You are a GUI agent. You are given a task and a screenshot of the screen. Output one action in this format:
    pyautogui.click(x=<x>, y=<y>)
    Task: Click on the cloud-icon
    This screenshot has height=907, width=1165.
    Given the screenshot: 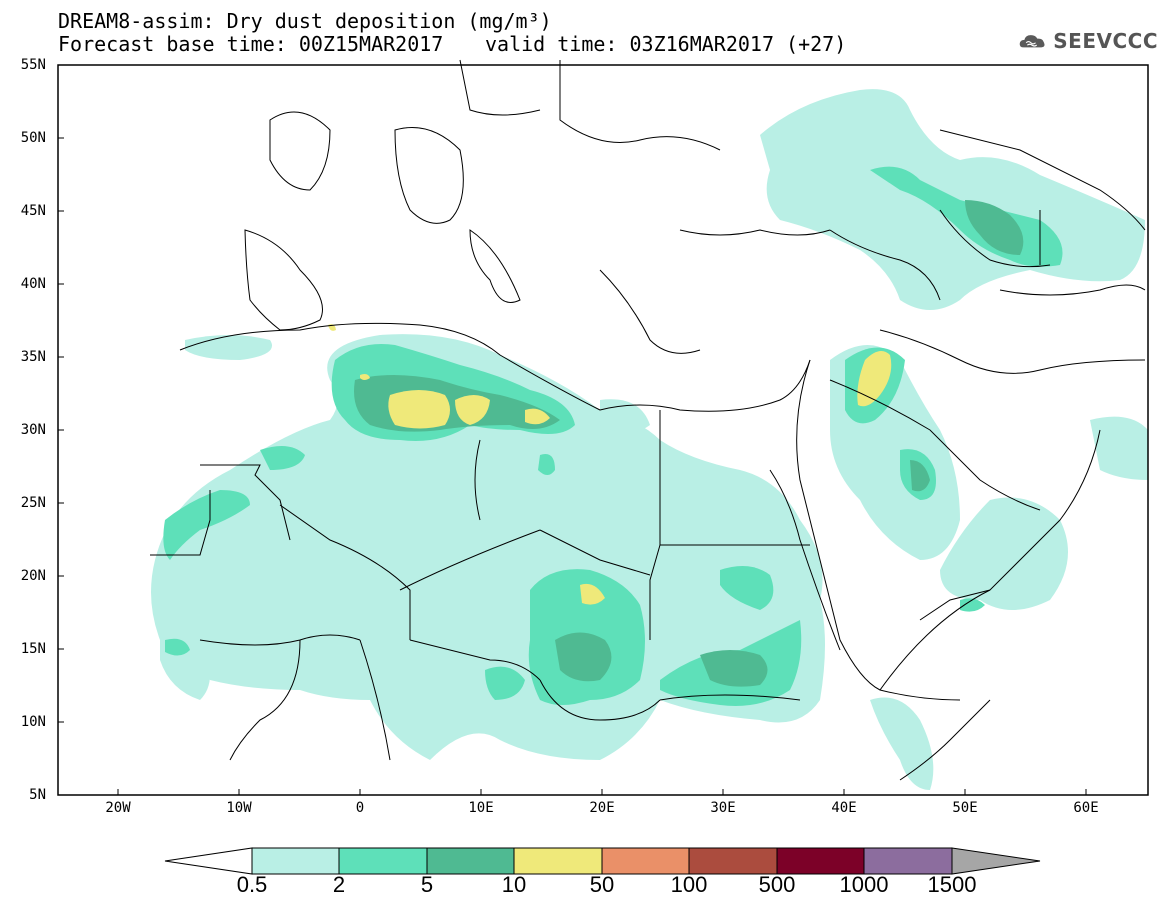 What is the action you would take?
    pyautogui.click(x=1032, y=41)
    